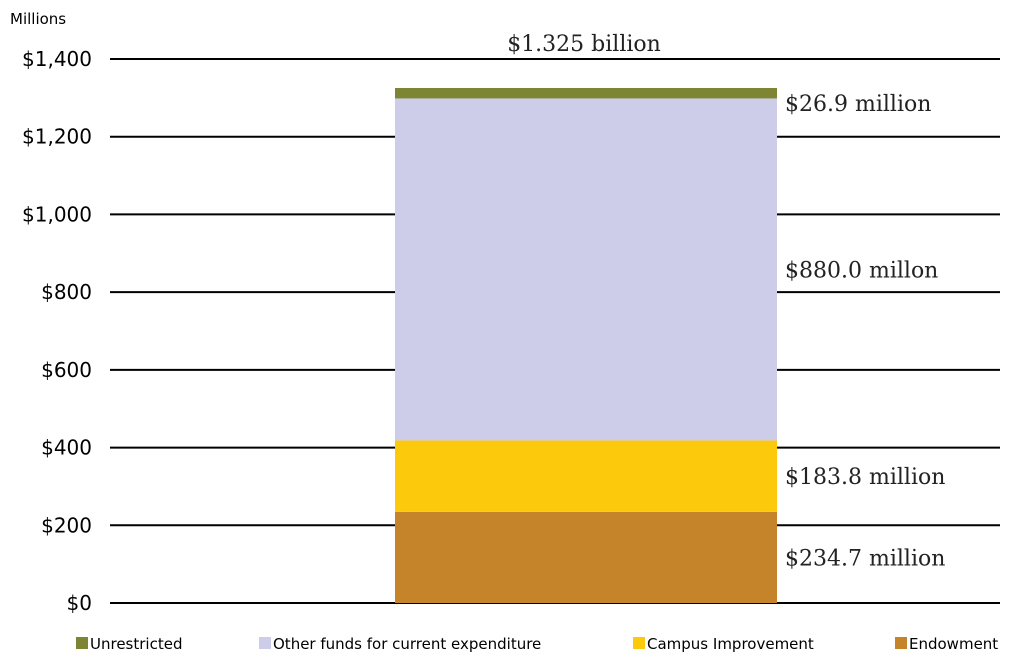 This screenshot has height=656, width=1015. Describe the element at coordinates (66, 370) in the screenshot. I see `y-tick-label: $600` at that location.